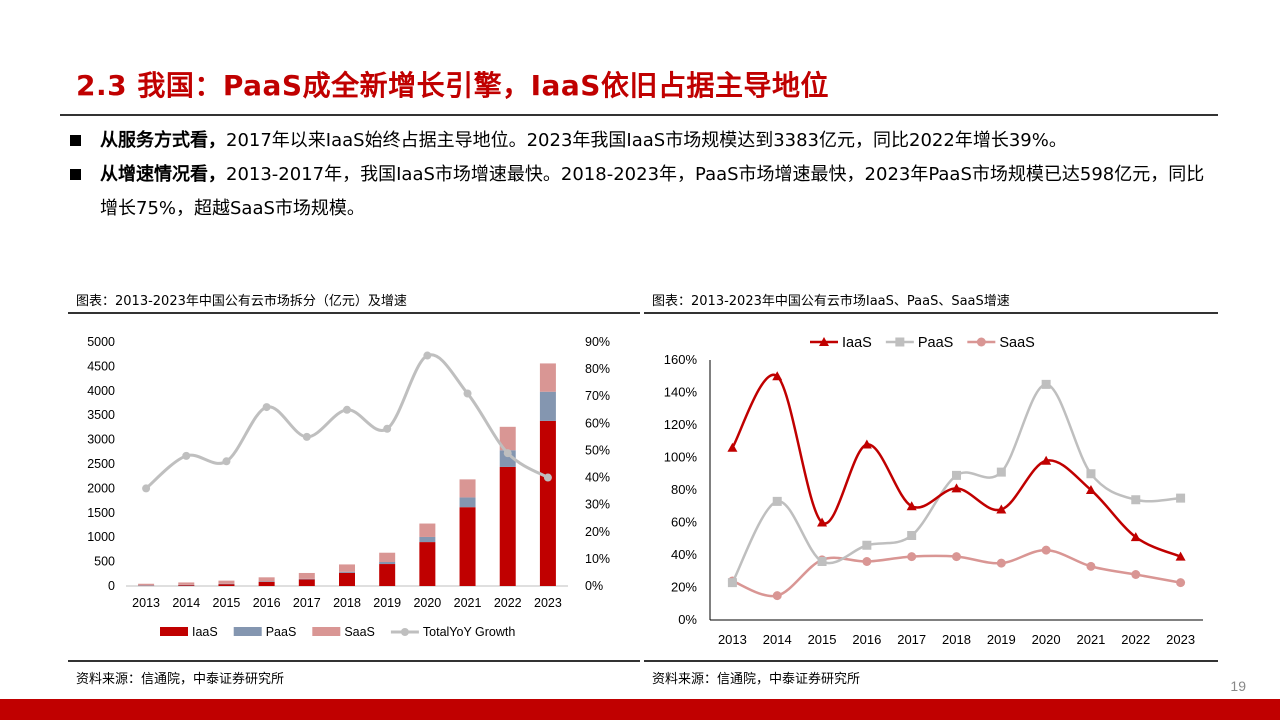  What do you see at coordinates (777, 639) in the screenshot?
I see `x-tick-label: 2014` at bounding box center [777, 639].